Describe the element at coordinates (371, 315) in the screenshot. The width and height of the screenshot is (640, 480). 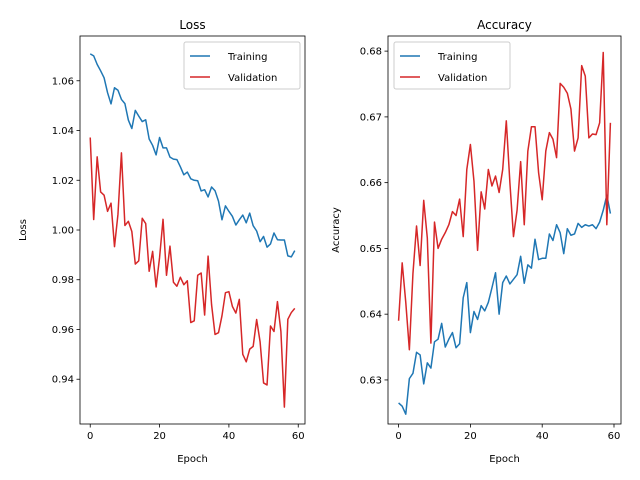
I see `accuracy-y-tick-label: 0.64` at that location.